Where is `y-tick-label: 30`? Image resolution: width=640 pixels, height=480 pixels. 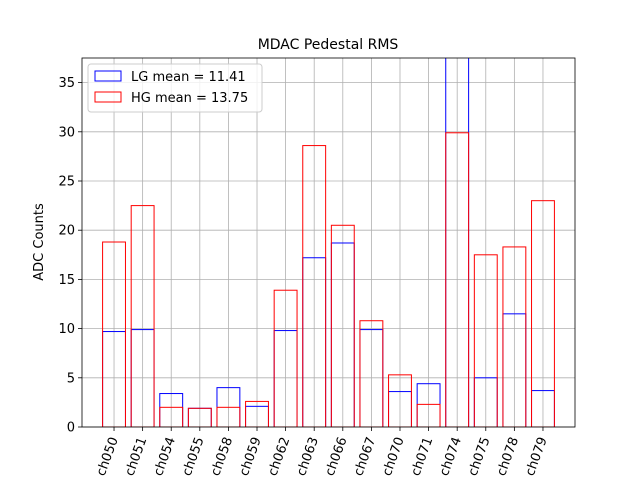
y-tick-label: 30 is located at coordinates (66, 132).